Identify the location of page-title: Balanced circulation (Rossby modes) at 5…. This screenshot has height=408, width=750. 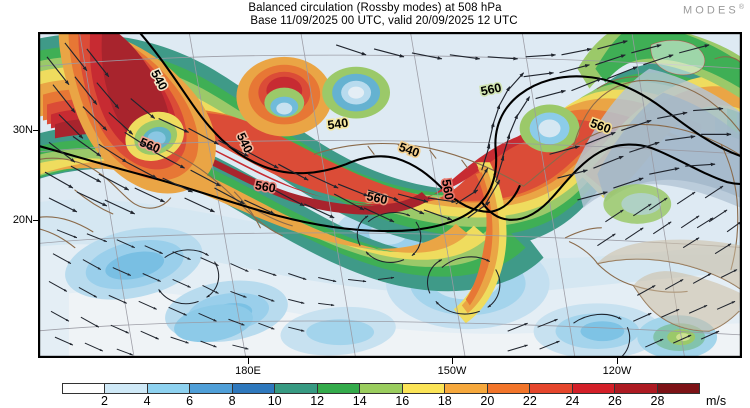
(375, 8).